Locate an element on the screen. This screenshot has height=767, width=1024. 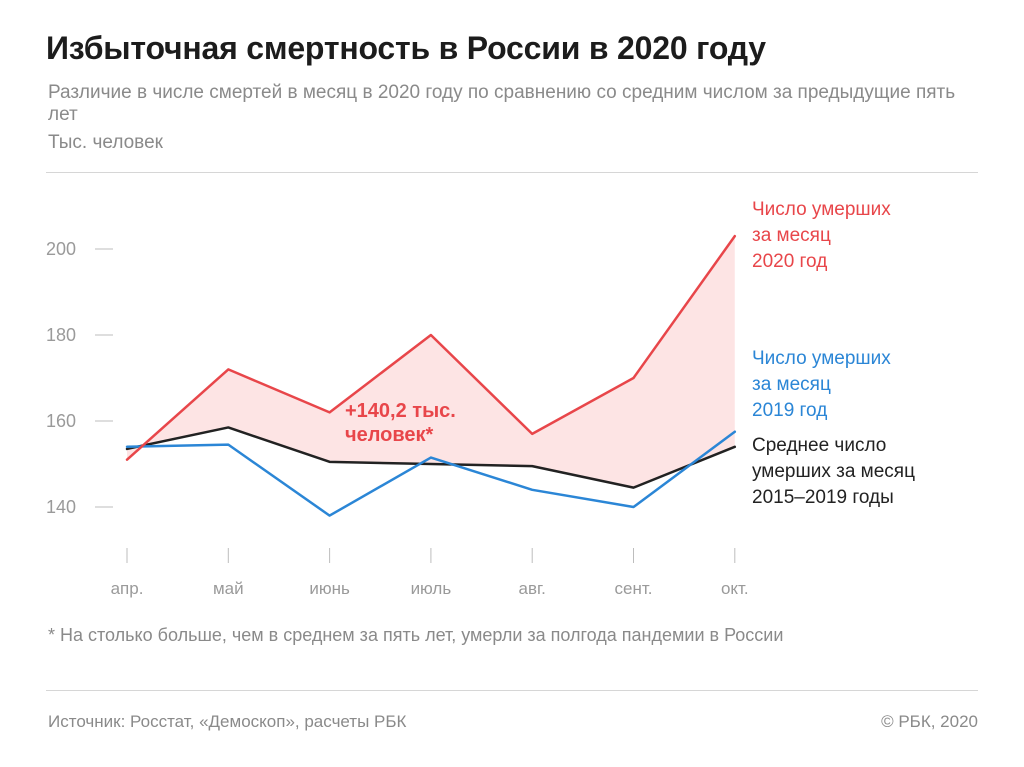
y-tick-label-160: 160 is located at coordinates (61, 421).